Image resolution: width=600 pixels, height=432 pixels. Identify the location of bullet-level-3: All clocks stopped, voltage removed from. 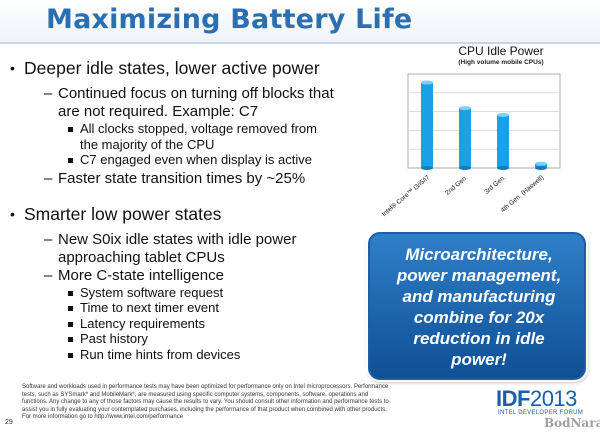
(198, 128).